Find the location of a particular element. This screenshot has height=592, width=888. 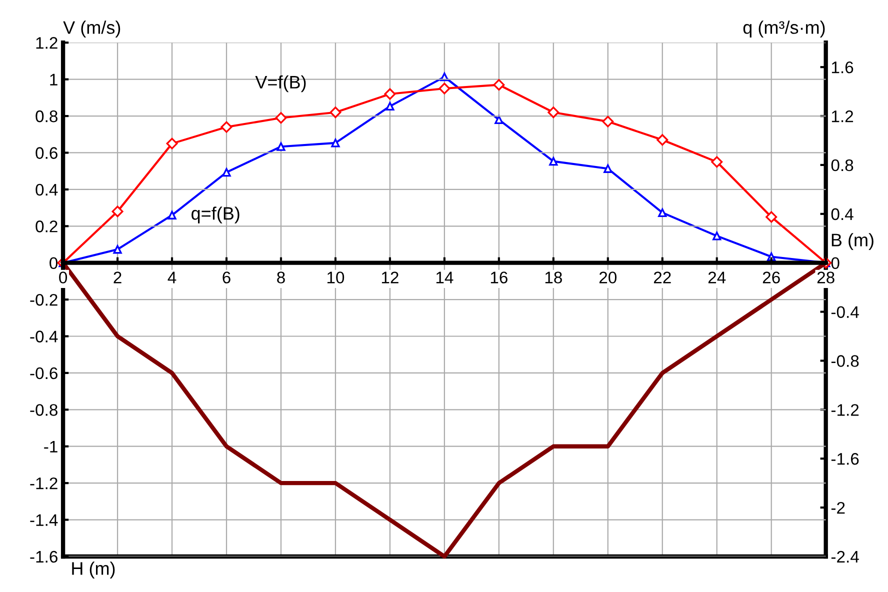

y-tick-label: -1.6 is located at coordinates (44, 556).